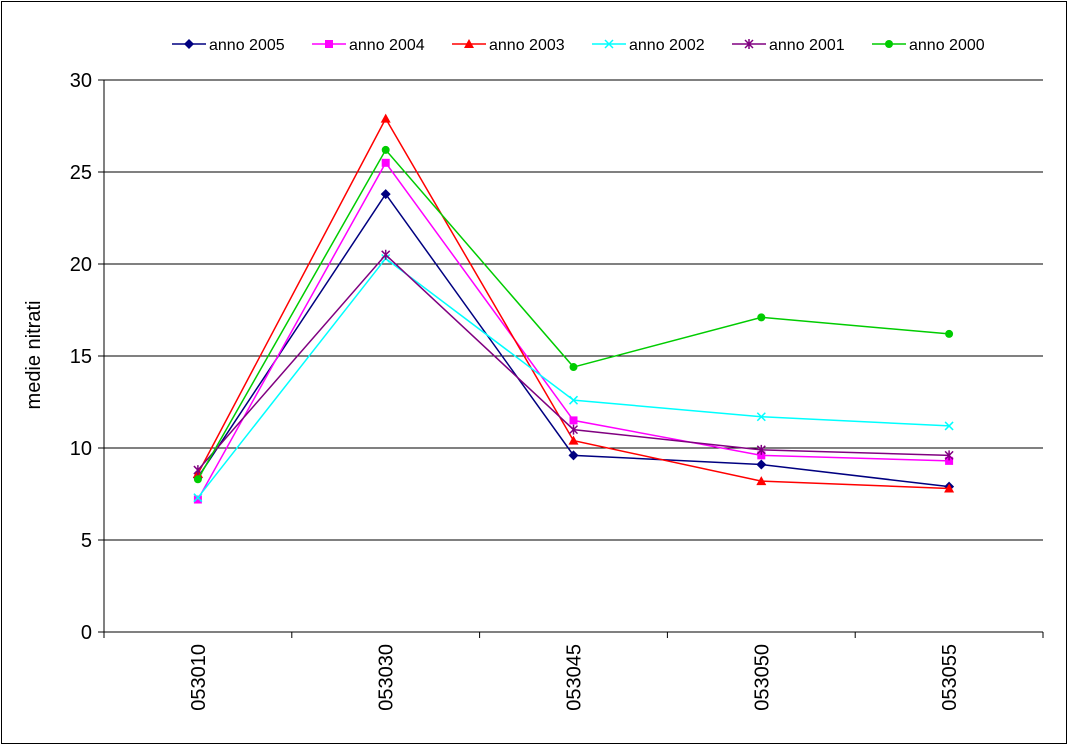 The image size is (1068, 745). I want to click on legend-item: anno 2003, so click(508, 45).